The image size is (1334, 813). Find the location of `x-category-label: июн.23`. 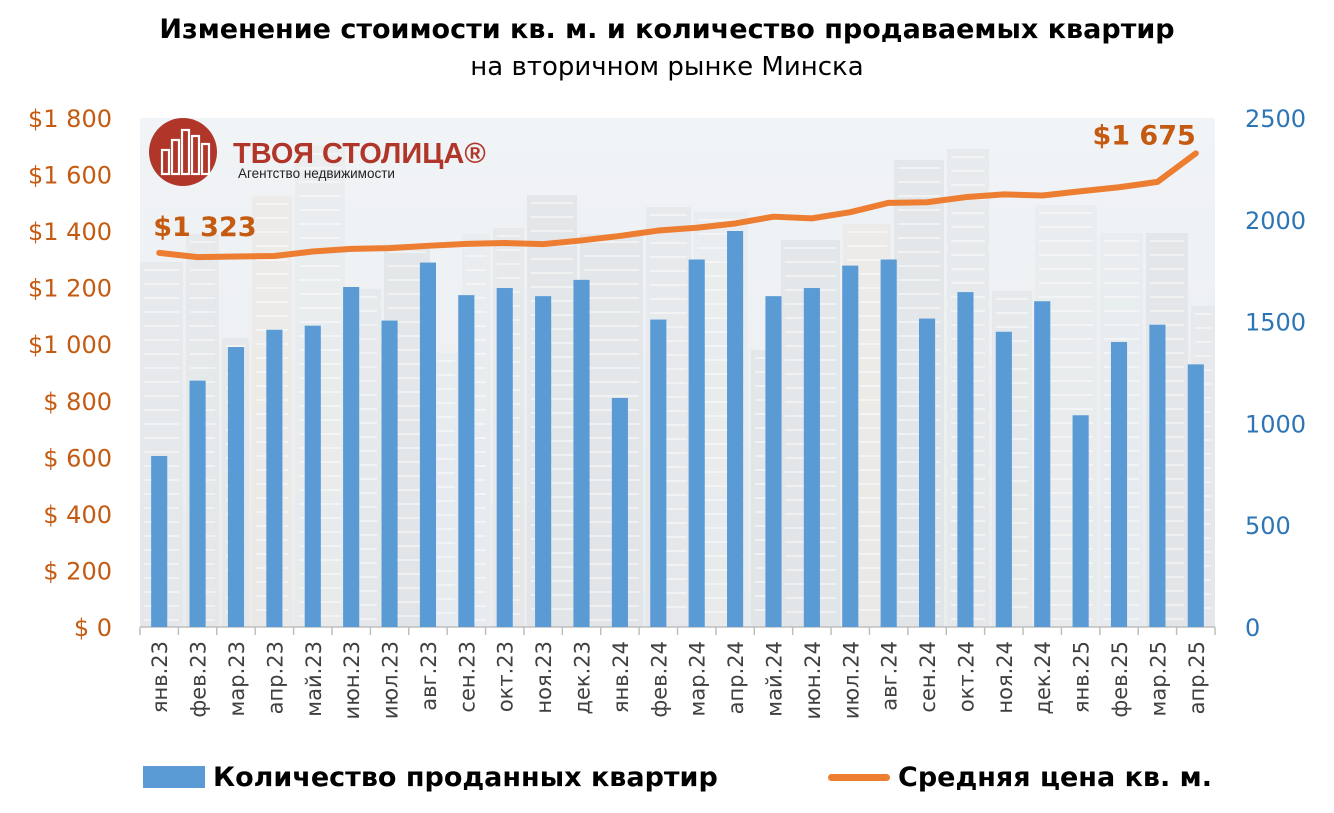

x-category-label: июн.23 is located at coordinates (352, 680).